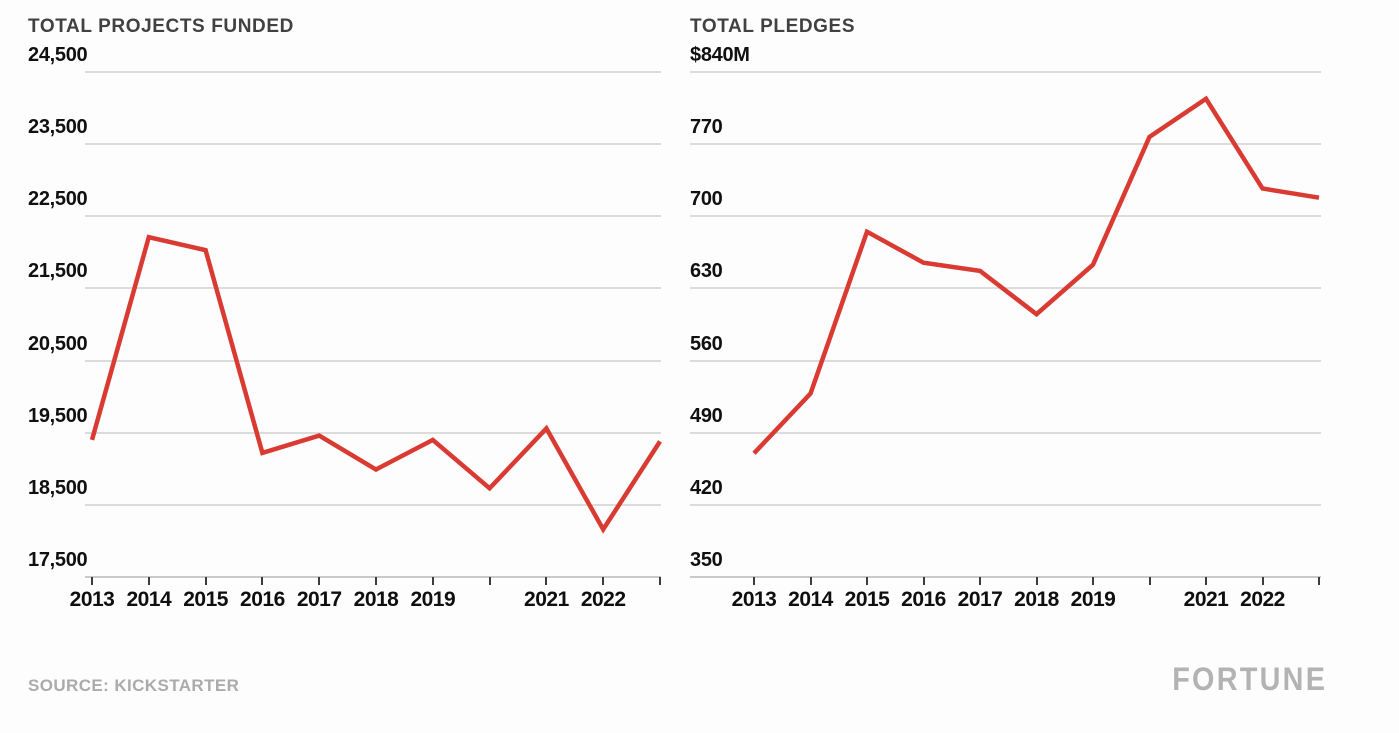  Describe the element at coordinates (58, 487) in the screenshot. I see `y-axis-label: 18,500` at that location.